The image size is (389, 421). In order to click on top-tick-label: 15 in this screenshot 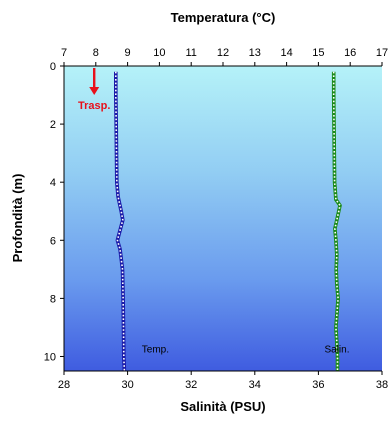, I will do `click(318, 53)`.